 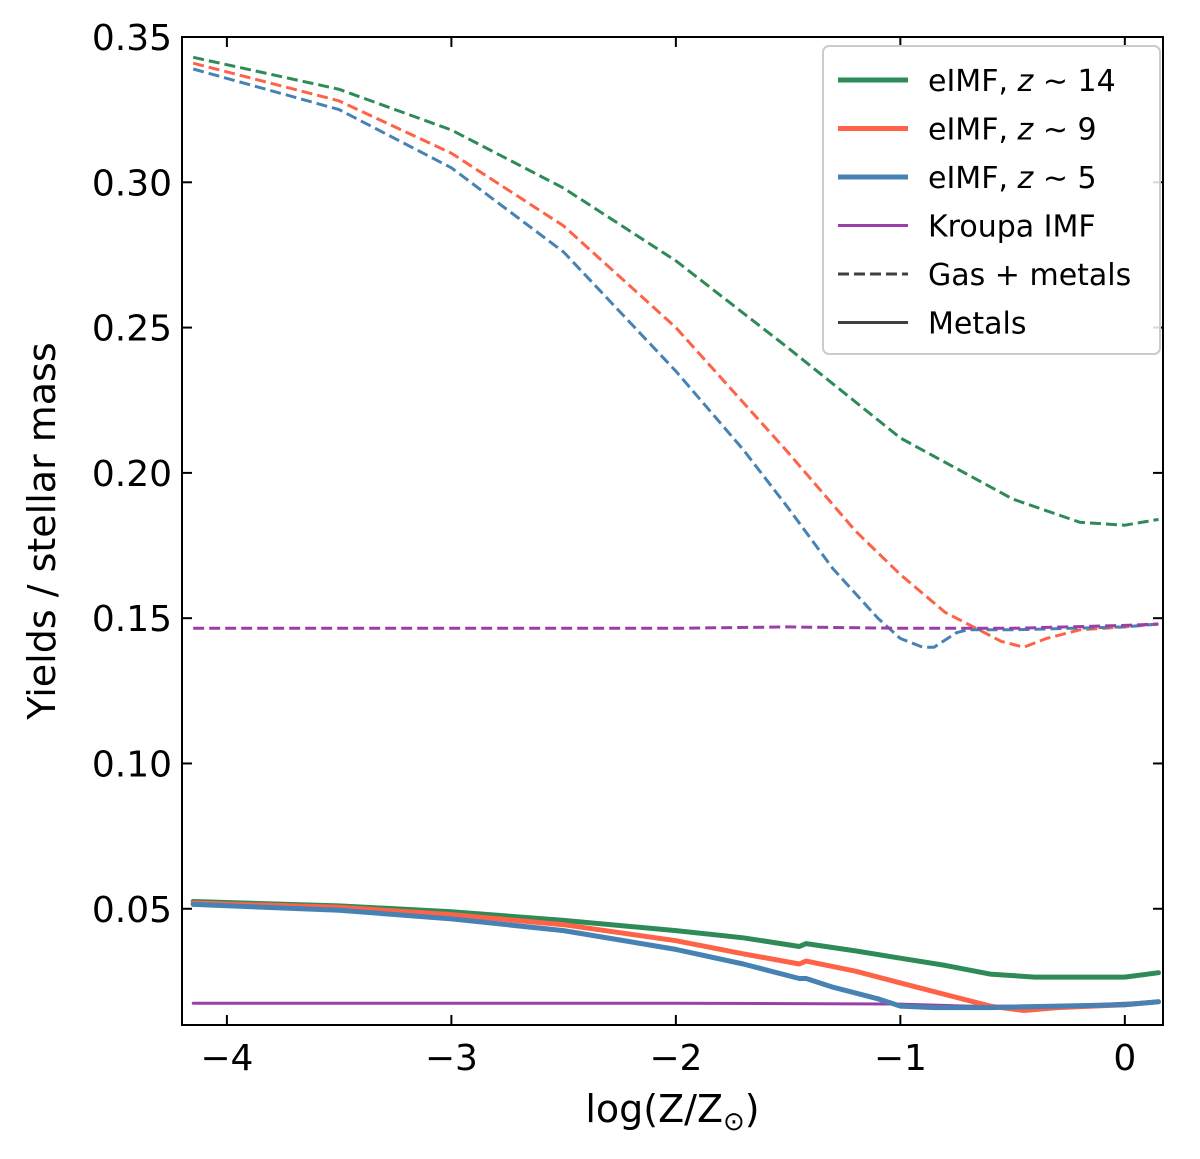 I want to click on legend-label-prefix: Metals, so click(x=977, y=324).